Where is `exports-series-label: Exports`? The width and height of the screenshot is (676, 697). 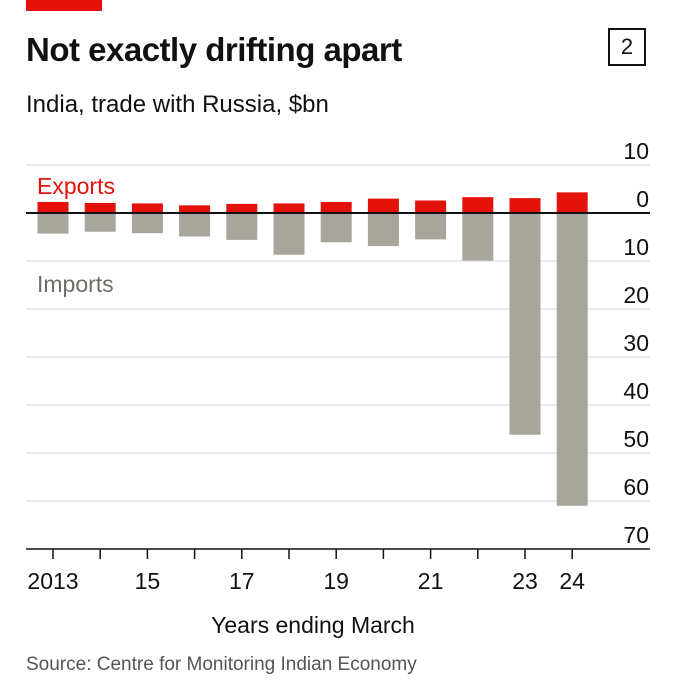
exports-series-label: Exports is located at coordinates (76, 186).